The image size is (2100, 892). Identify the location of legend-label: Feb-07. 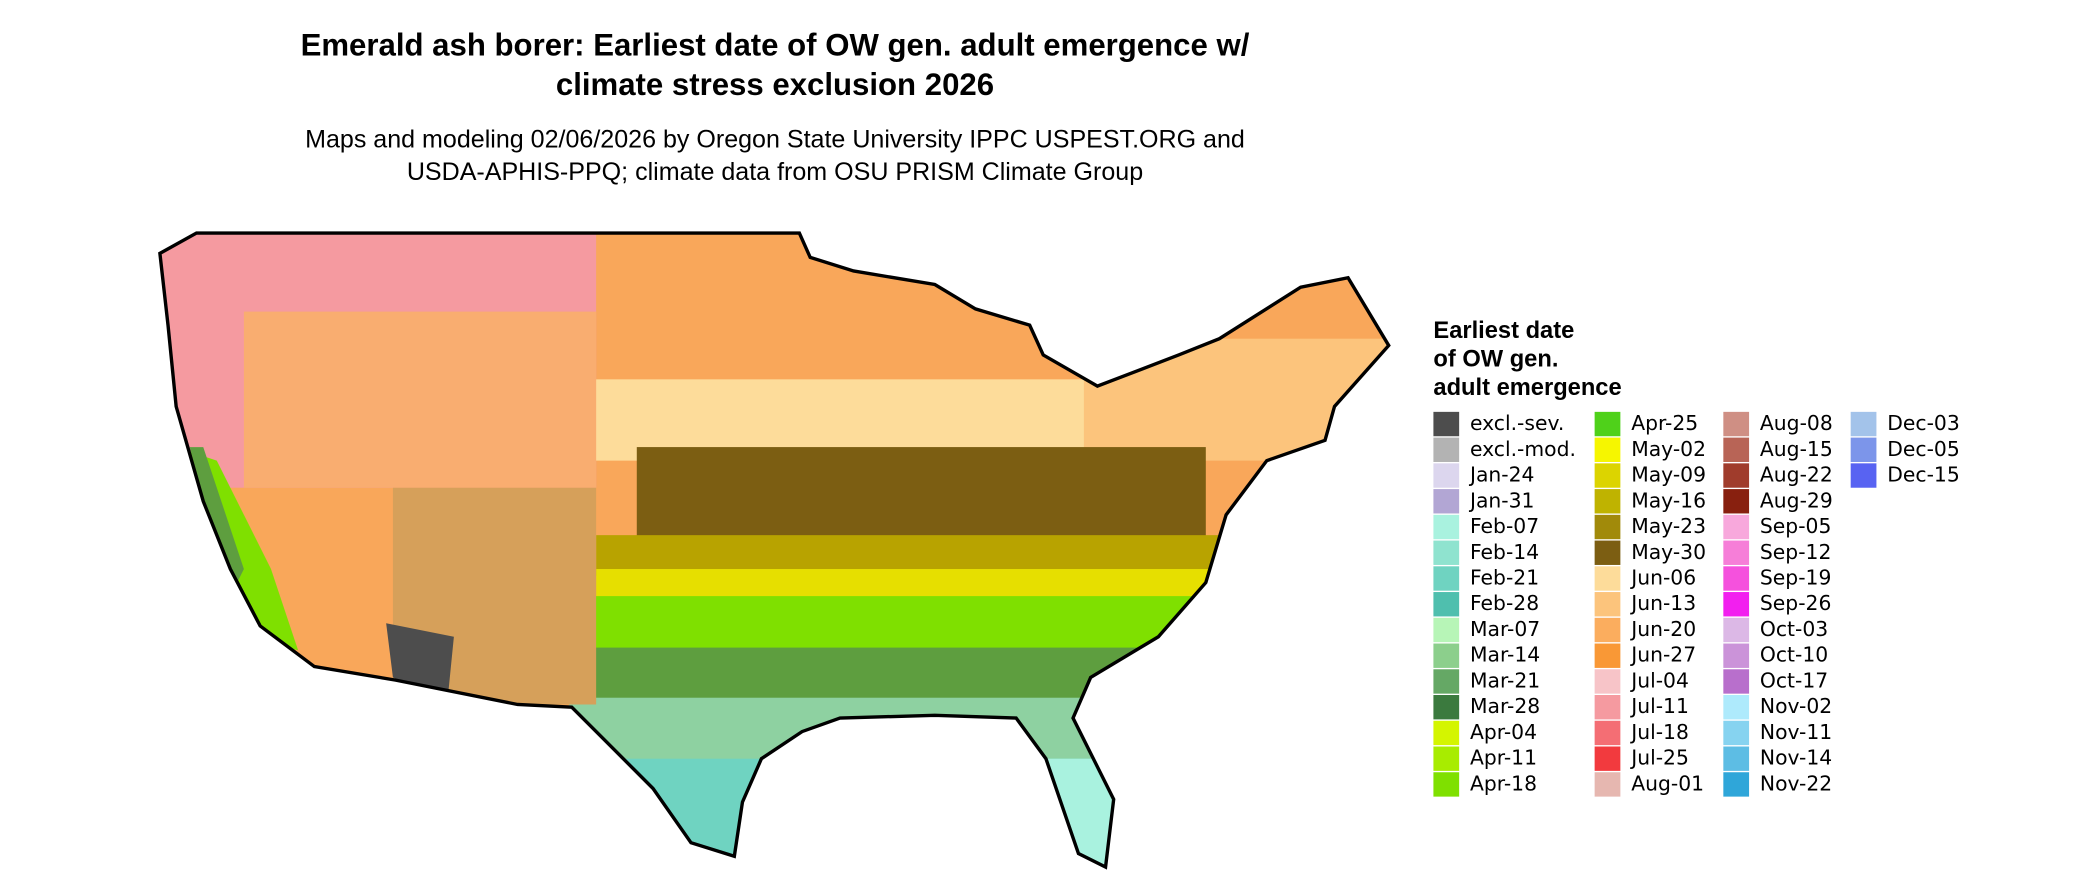
(1504, 526).